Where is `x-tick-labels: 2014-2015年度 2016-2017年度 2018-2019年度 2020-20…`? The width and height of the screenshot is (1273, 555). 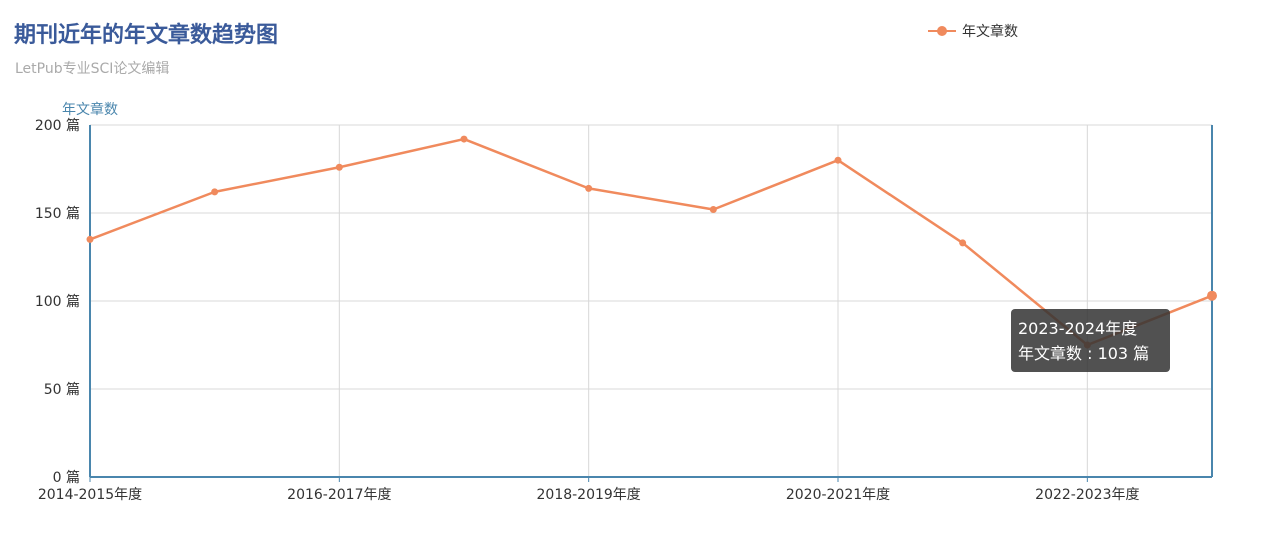 x-tick-labels: 2014-2015年度 2016-2017年度 2018-2019年度 2020-20… is located at coordinates (589, 495).